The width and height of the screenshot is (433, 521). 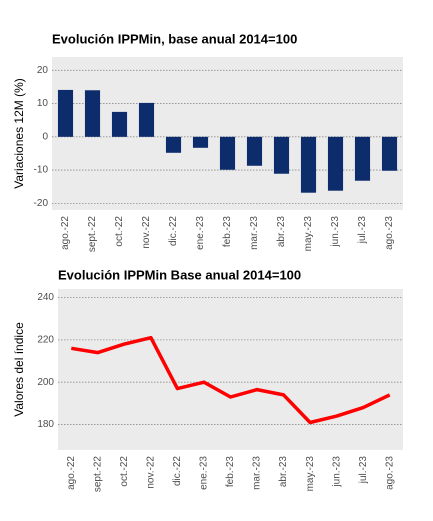 I want to click on y-tick-label: 220, so click(x=45, y=339).